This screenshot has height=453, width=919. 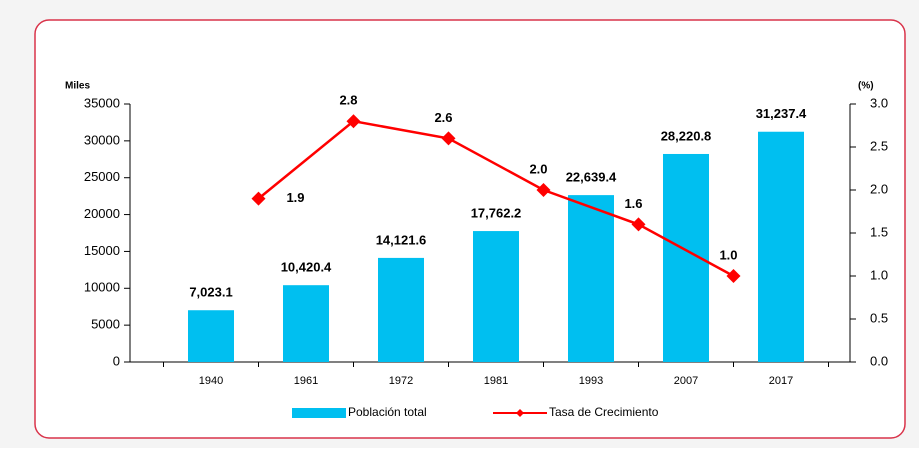 What do you see at coordinates (387, 412) in the screenshot?
I see `legend-label: Población total` at bounding box center [387, 412].